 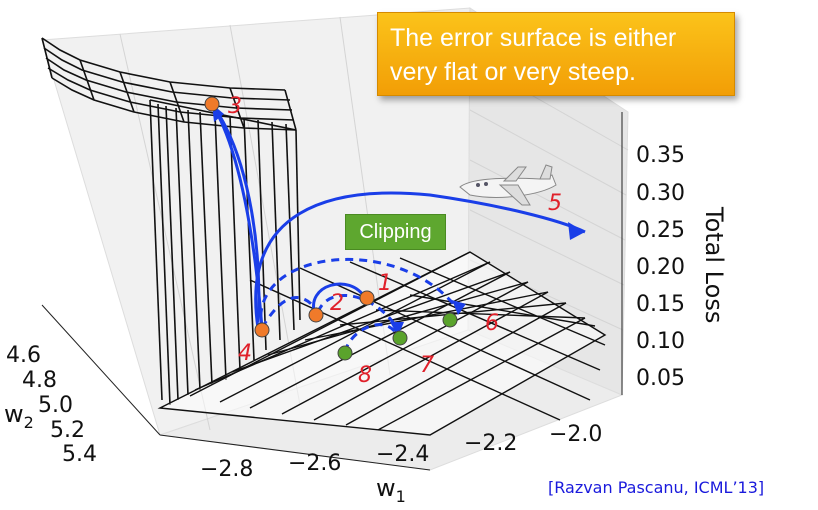 I want to click on y-tick: 5.0, so click(x=55, y=405).